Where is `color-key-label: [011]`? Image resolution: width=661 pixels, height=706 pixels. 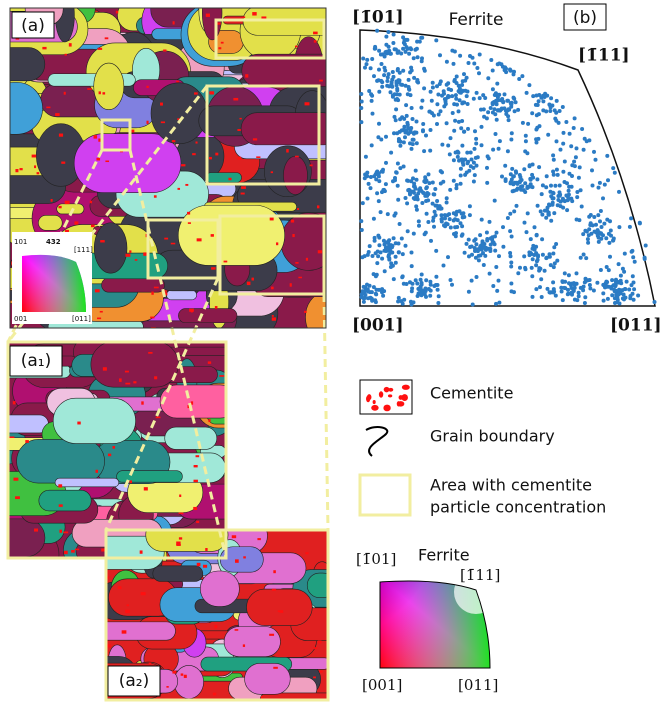
color-key-label: [011] is located at coordinates (478, 685).